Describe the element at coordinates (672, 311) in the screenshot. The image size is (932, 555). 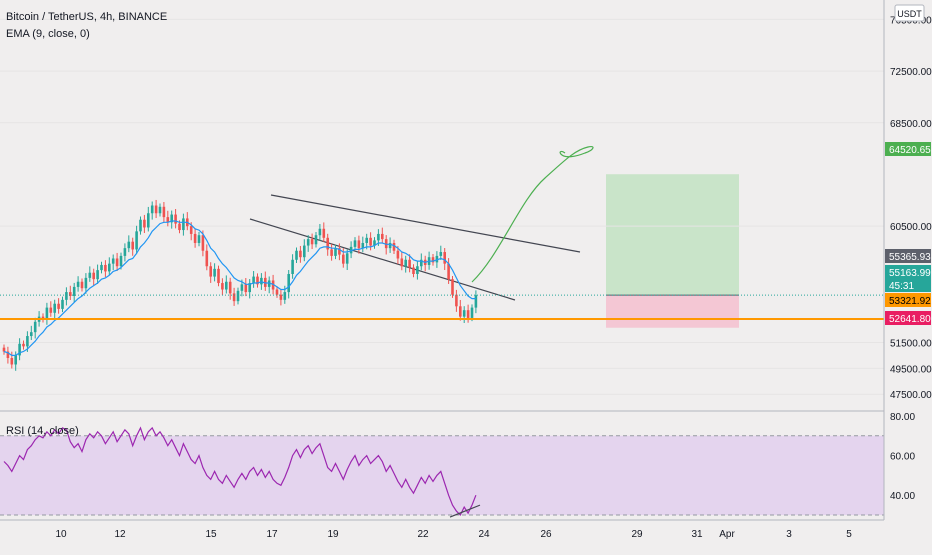
I see `stop-zone` at that location.